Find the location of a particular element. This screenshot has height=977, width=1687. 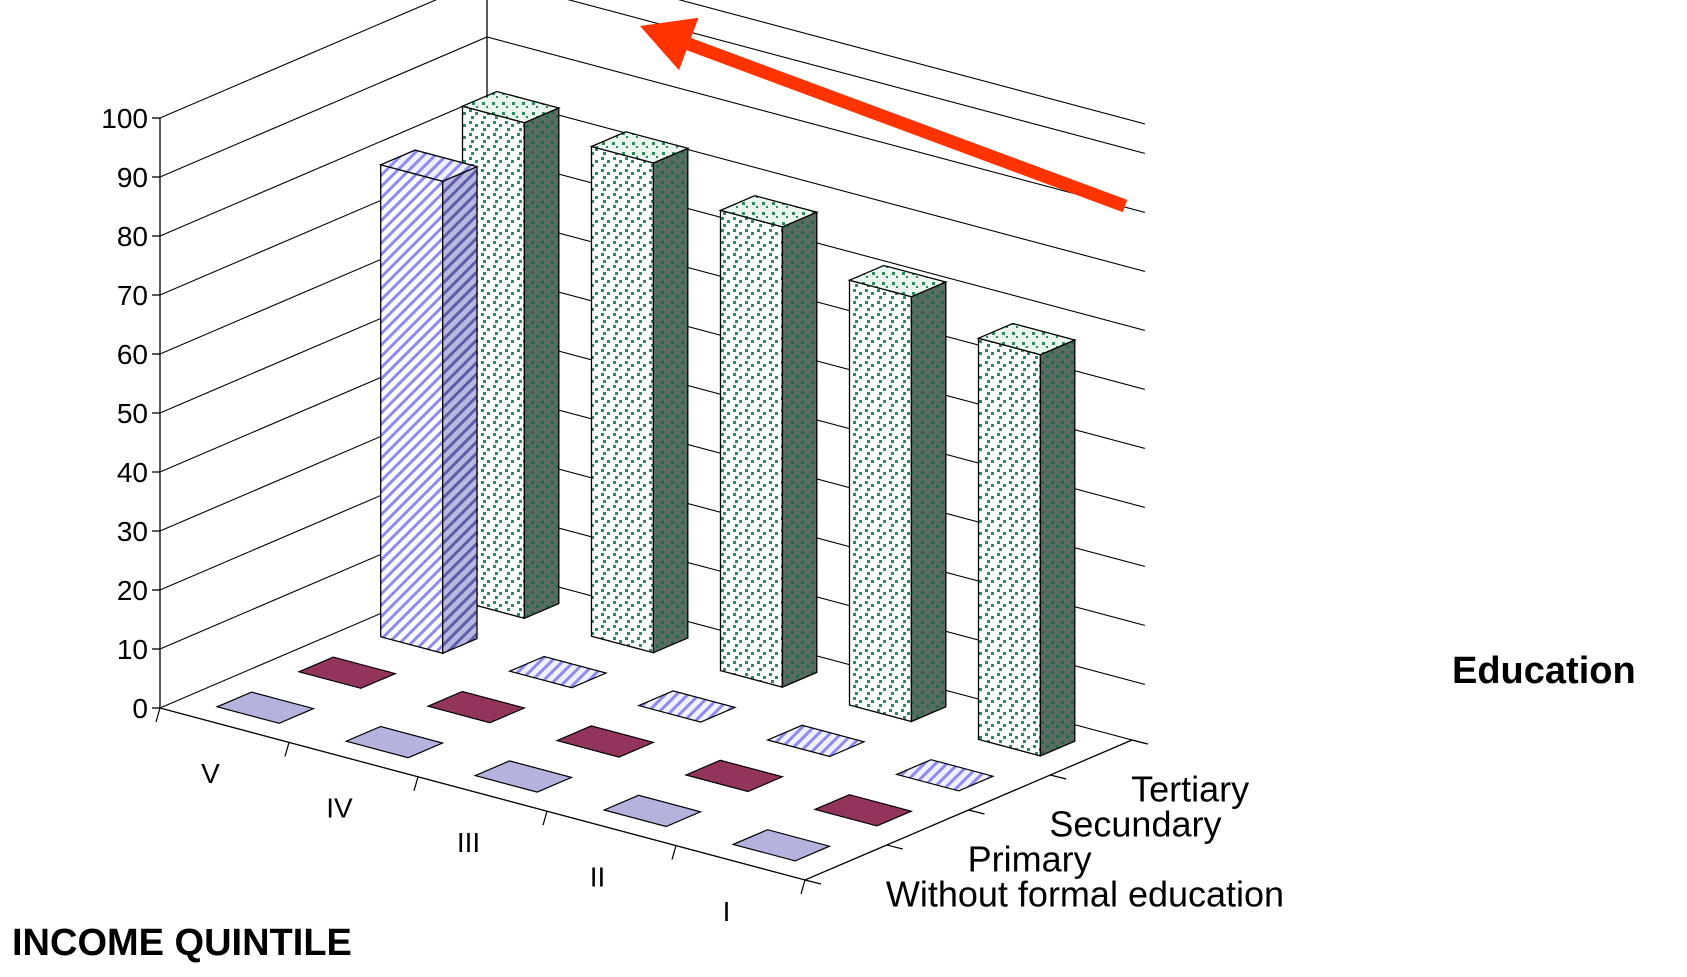

trend-arrow is located at coordinates (884, 115).